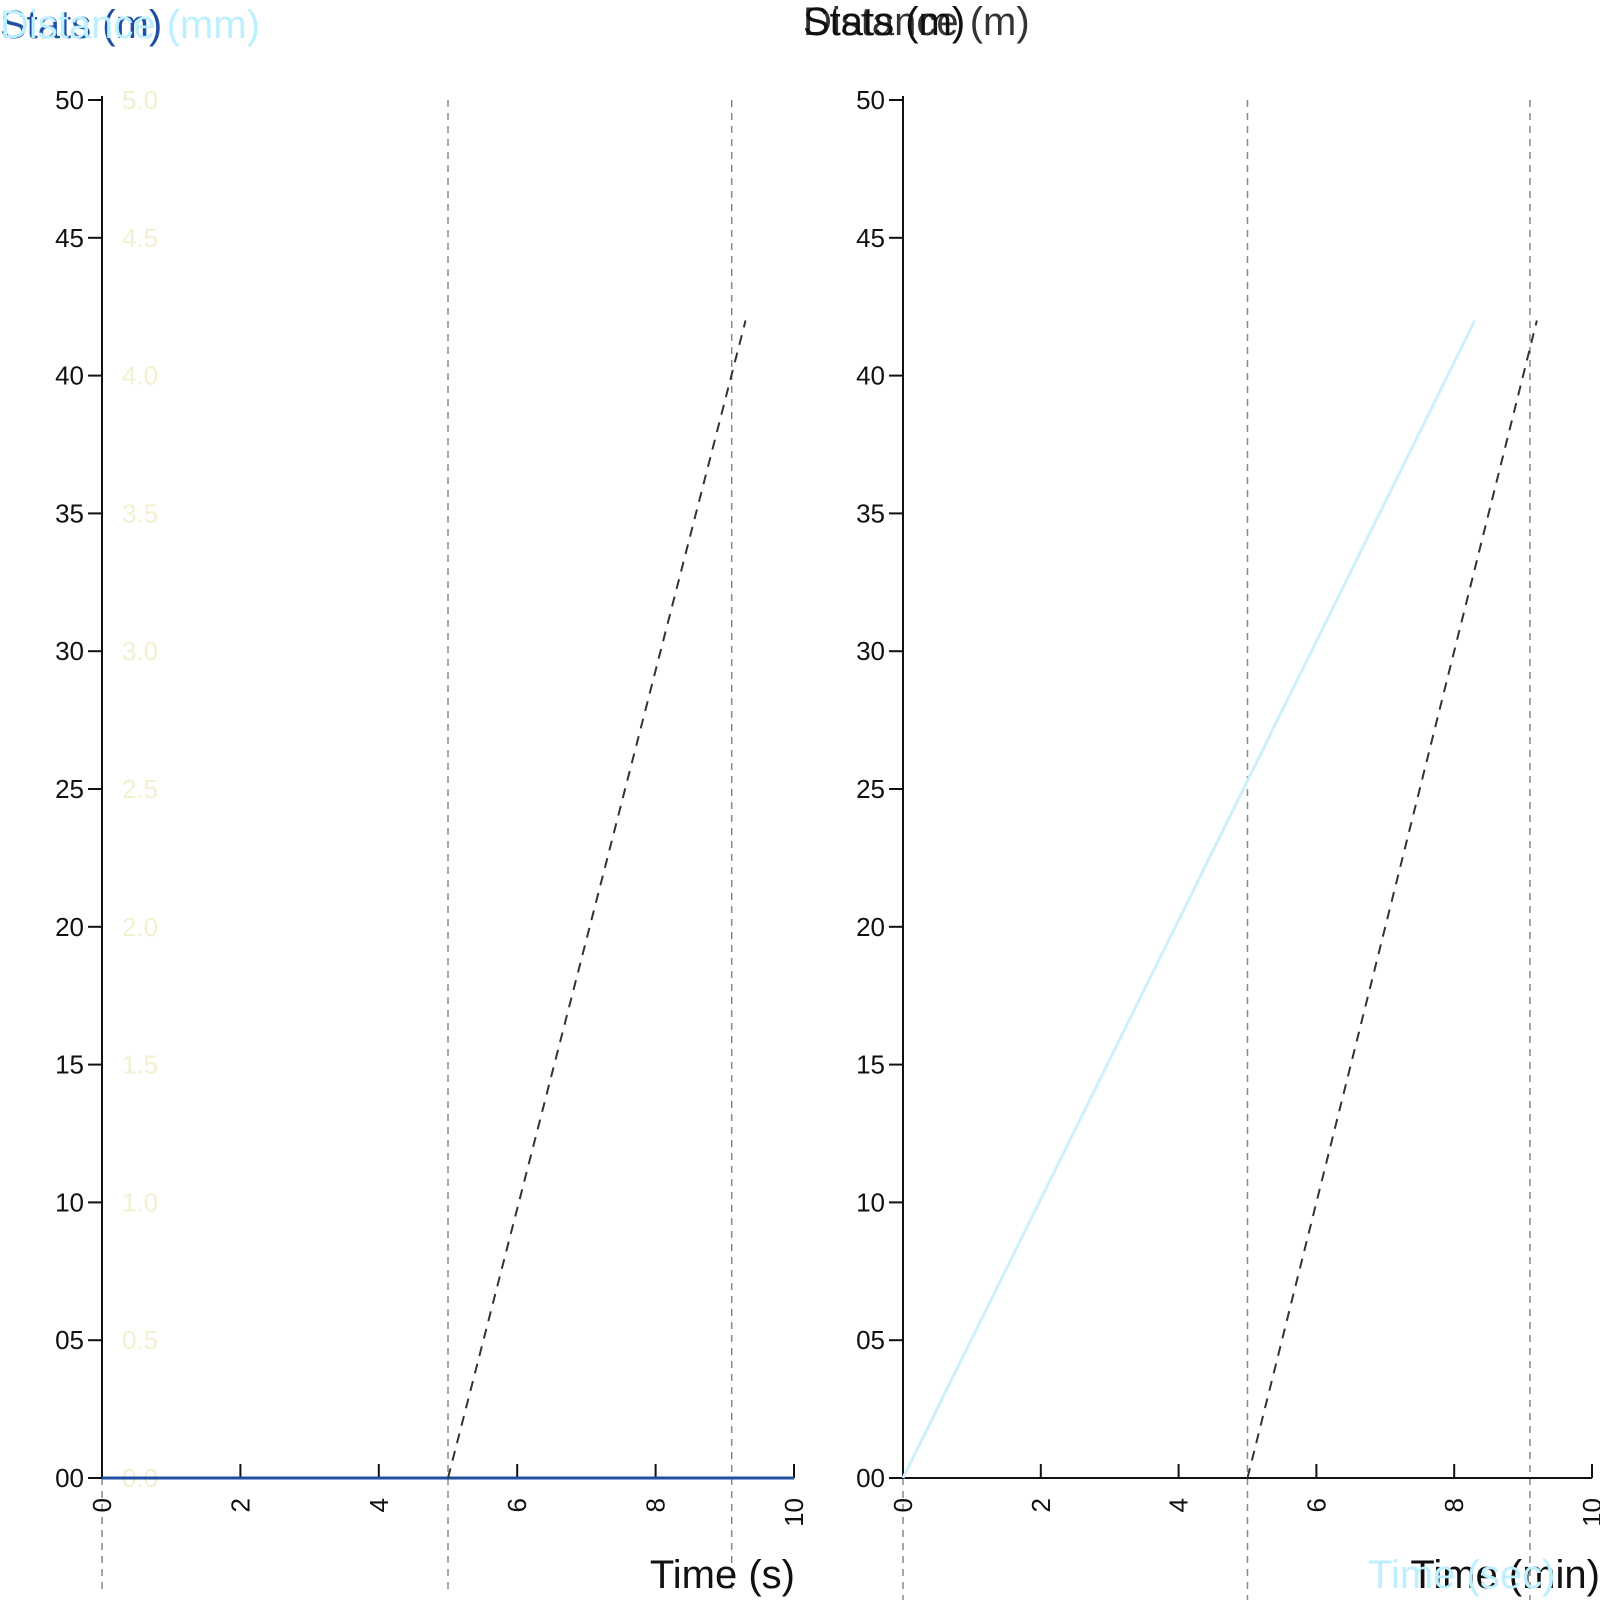  Describe the element at coordinates (1461, 1575) in the screenshot. I see `x-axis-title-overlay: Time (sec)` at that location.